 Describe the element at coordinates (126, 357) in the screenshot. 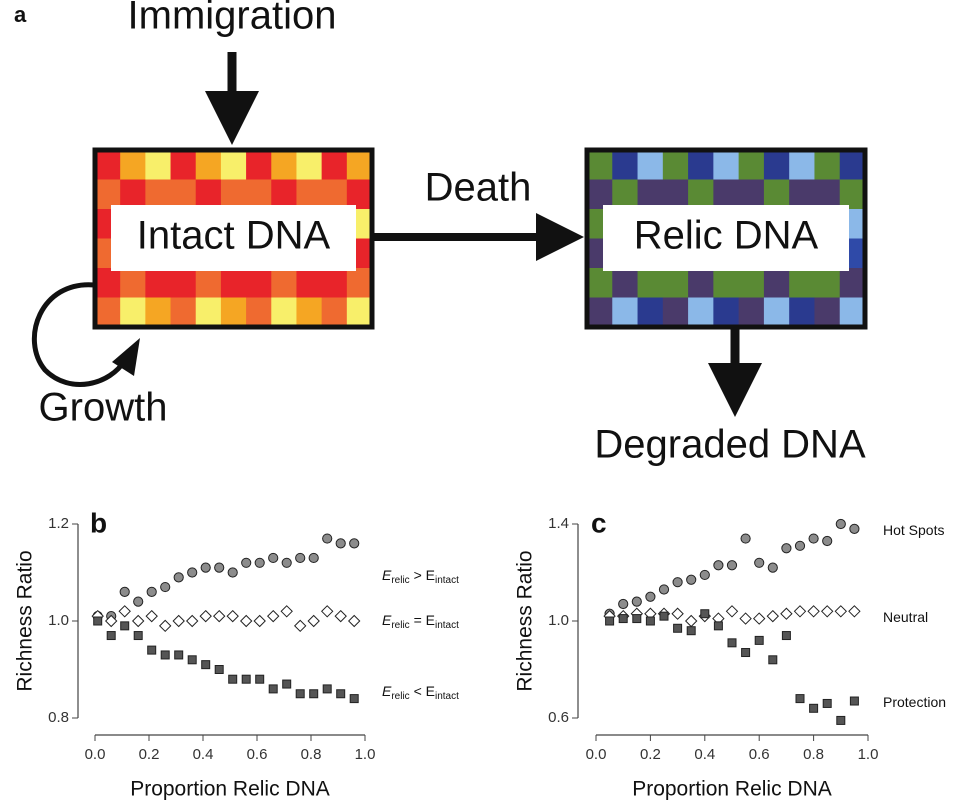

I see `arrow-head` at that location.